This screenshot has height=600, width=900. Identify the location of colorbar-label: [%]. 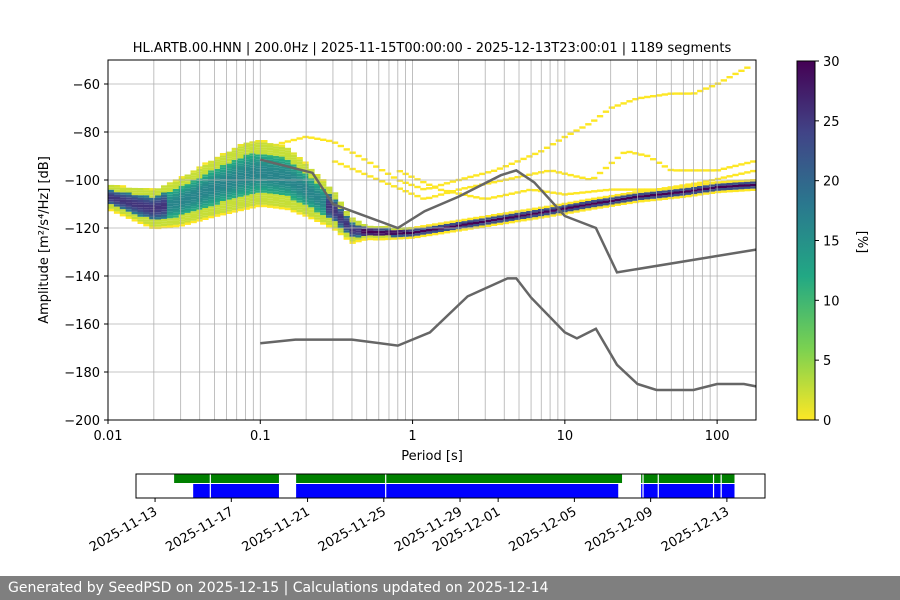
(861, 242).